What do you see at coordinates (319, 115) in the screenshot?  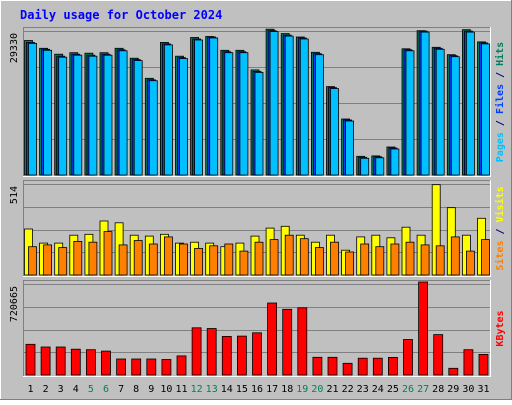 I see `bar-top-s2-d20` at bounding box center [319, 115].